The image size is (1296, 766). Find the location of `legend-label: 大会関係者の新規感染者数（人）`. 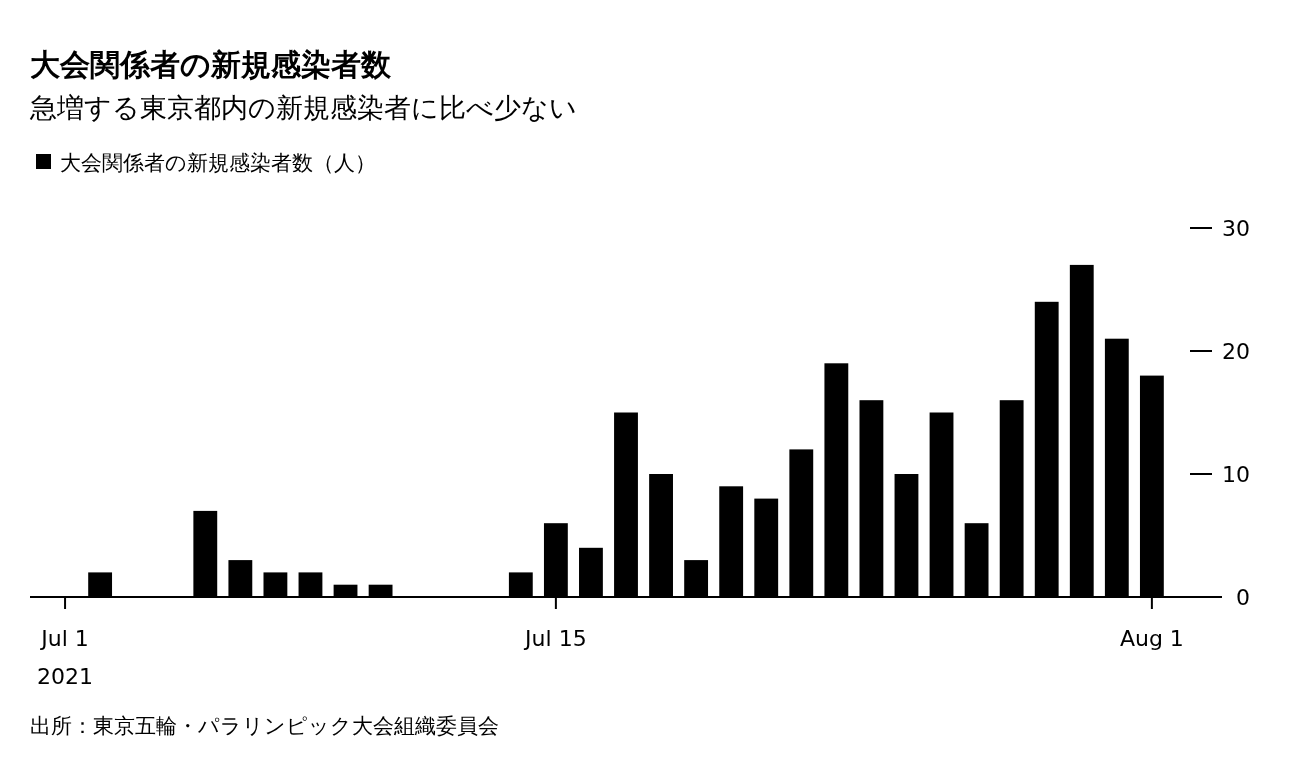

legend-label: 大会関係者の新規感染者数（人） is located at coordinates (218, 163).